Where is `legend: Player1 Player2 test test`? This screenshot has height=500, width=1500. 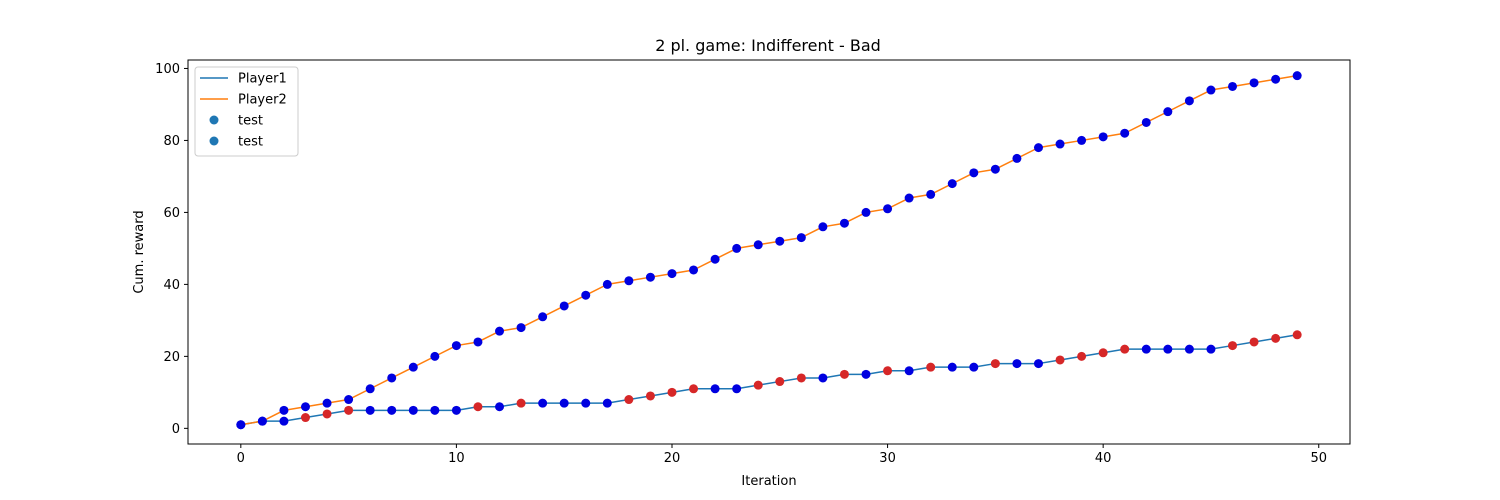
legend: Player1 Player2 test test is located at coordinates (246, 111).